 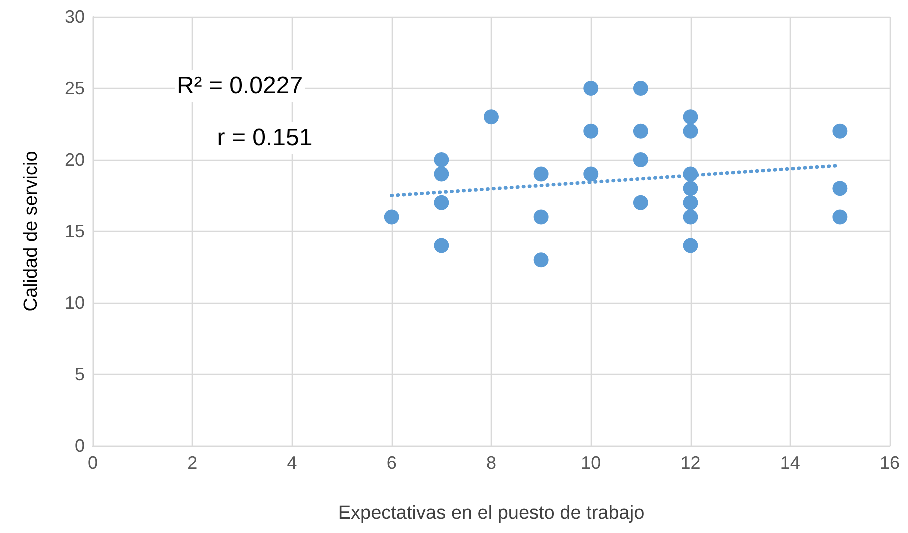 I want to click on x-tick-label: 16, so click(x=890, y=463).